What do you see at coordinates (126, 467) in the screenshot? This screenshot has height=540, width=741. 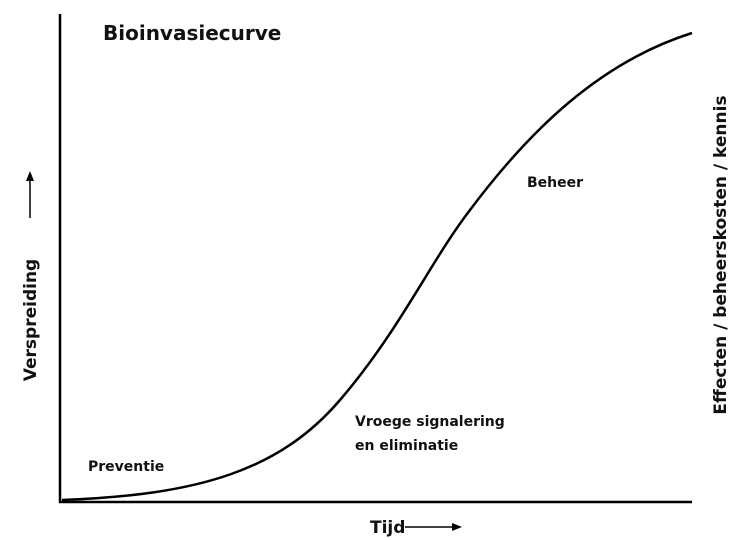 I see `annotation: Preventie` at bounding box center [126, 467].